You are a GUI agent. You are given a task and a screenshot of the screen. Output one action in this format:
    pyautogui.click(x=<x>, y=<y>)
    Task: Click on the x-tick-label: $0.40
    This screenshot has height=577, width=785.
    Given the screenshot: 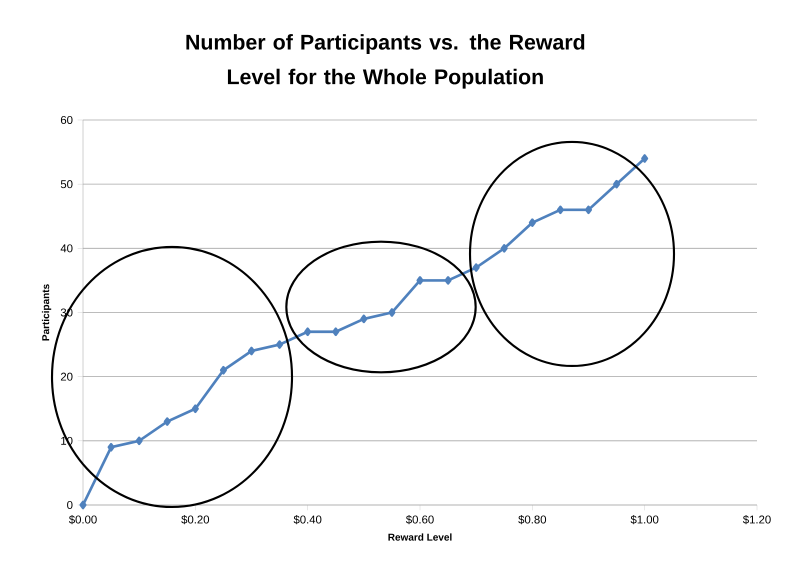 What is the action you would take?
    pyautogui.click(x=308, y=519)
    